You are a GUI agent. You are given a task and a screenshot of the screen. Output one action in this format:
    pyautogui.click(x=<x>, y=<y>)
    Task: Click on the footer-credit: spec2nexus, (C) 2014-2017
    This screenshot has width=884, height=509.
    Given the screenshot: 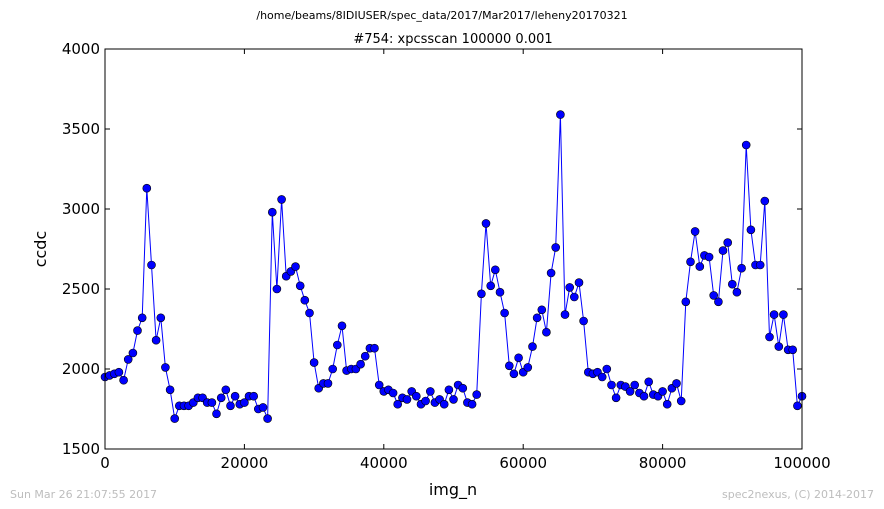 What is the action you would take?
    pyautogui.click(x=798, y=494)
    